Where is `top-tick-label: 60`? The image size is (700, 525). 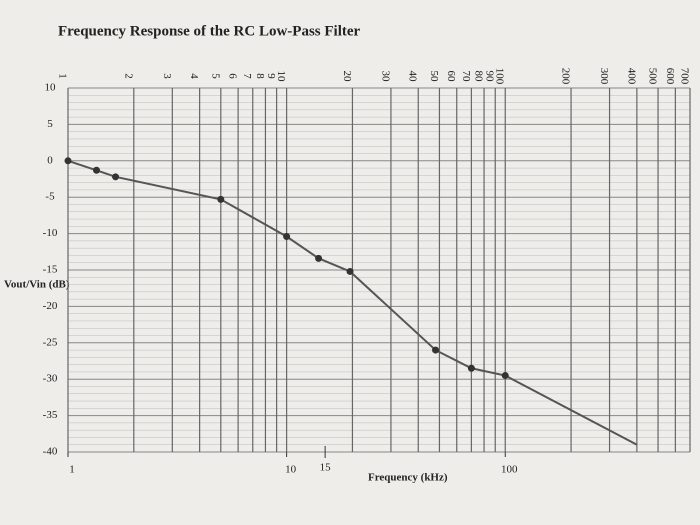
top-tick-label: 60 is located at coordinates (451, 77).